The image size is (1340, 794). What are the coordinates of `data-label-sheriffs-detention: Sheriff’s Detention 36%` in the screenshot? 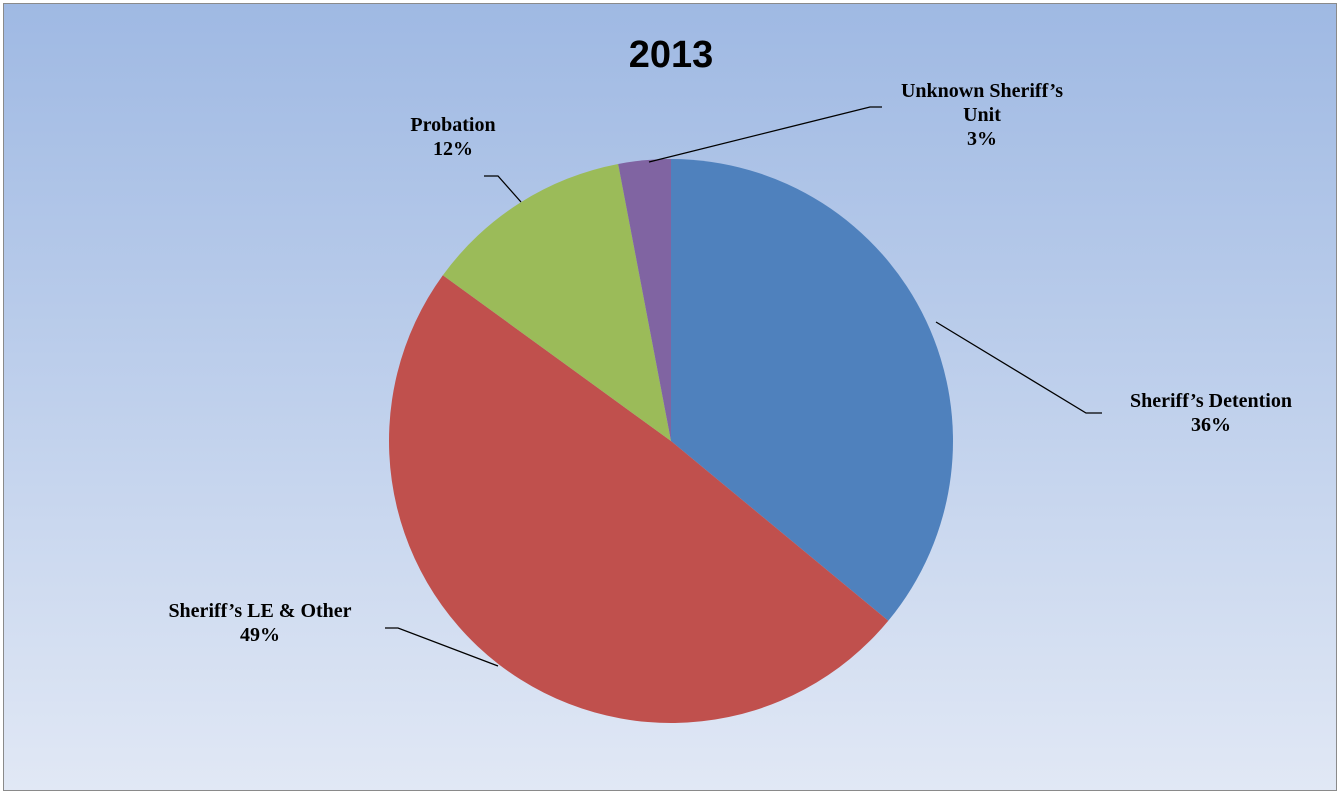 It's located at (1211, 413).